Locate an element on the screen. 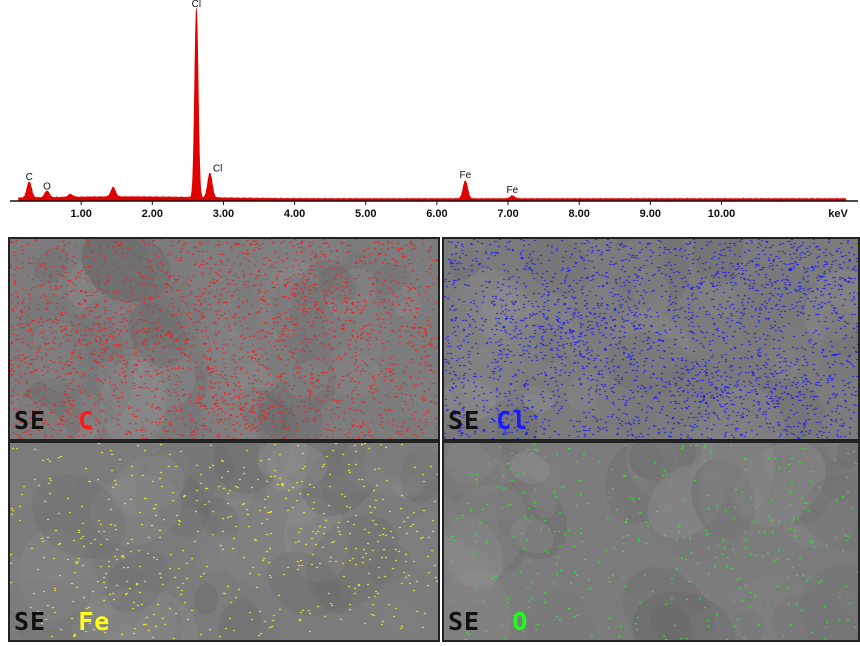  map-element: Fe is located at coordinates (94, 621).